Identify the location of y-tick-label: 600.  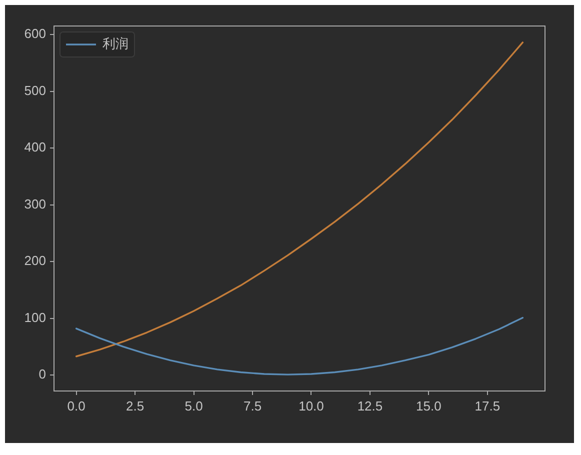
(35, 34).